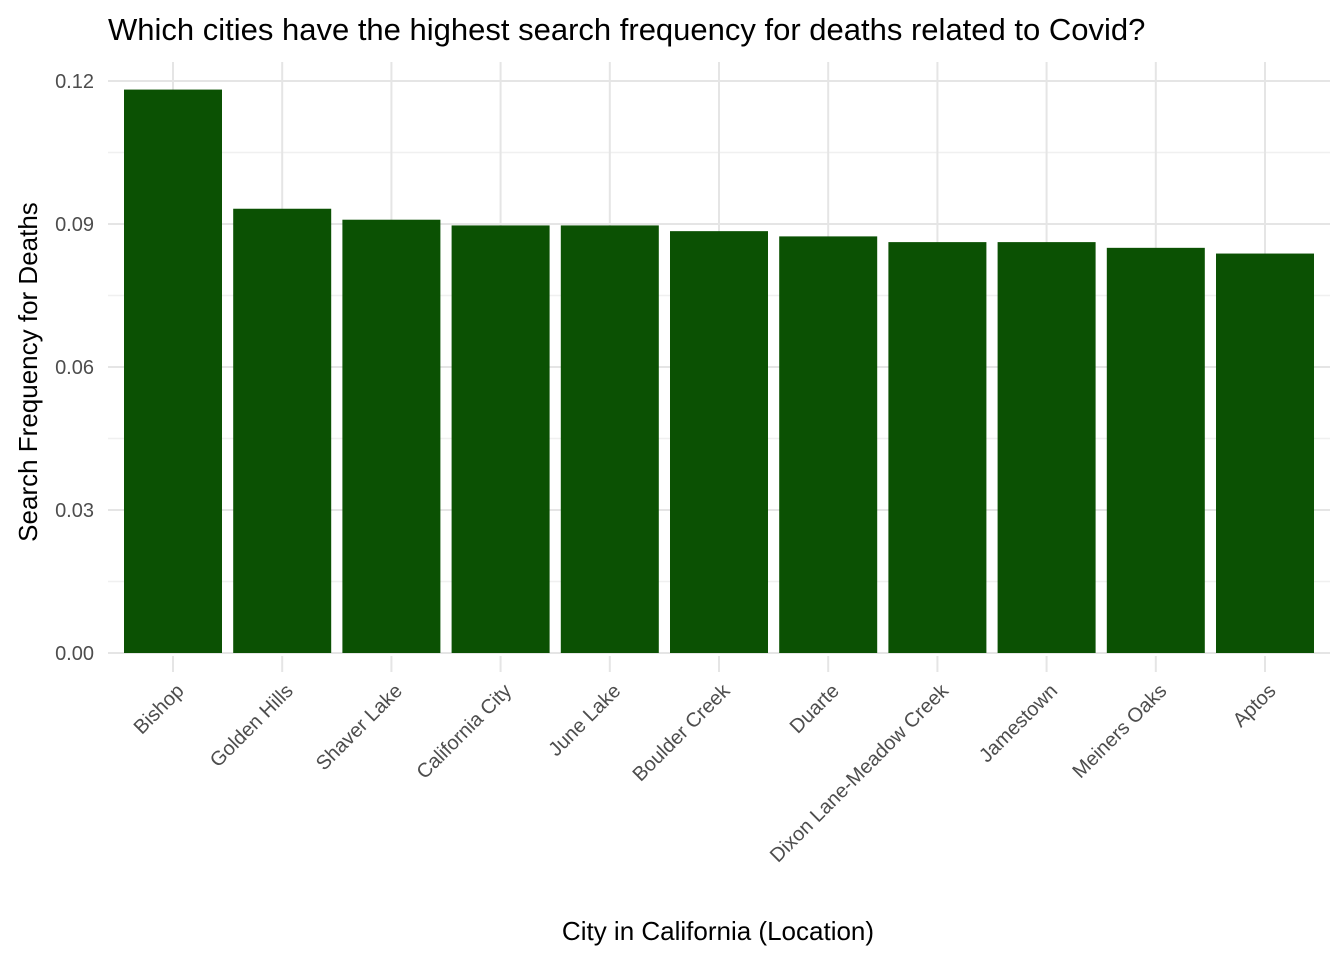 This screenshot has height=960, width=1344. Describe the element at coordinates (159, 709) in the screenshot. I see `x-tick-label: Bishop` at that location.